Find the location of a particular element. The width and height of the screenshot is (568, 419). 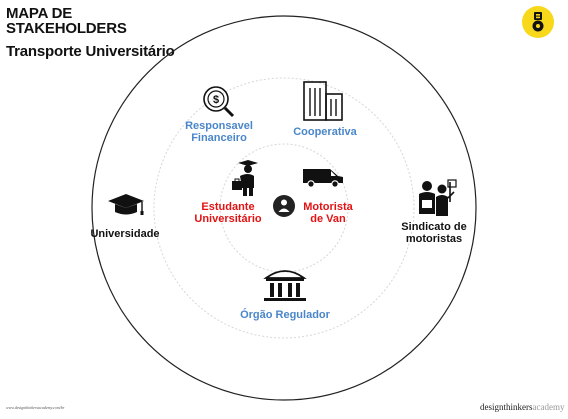

footer-brand-dark: designthinkers is located at coordinates (506, 407).